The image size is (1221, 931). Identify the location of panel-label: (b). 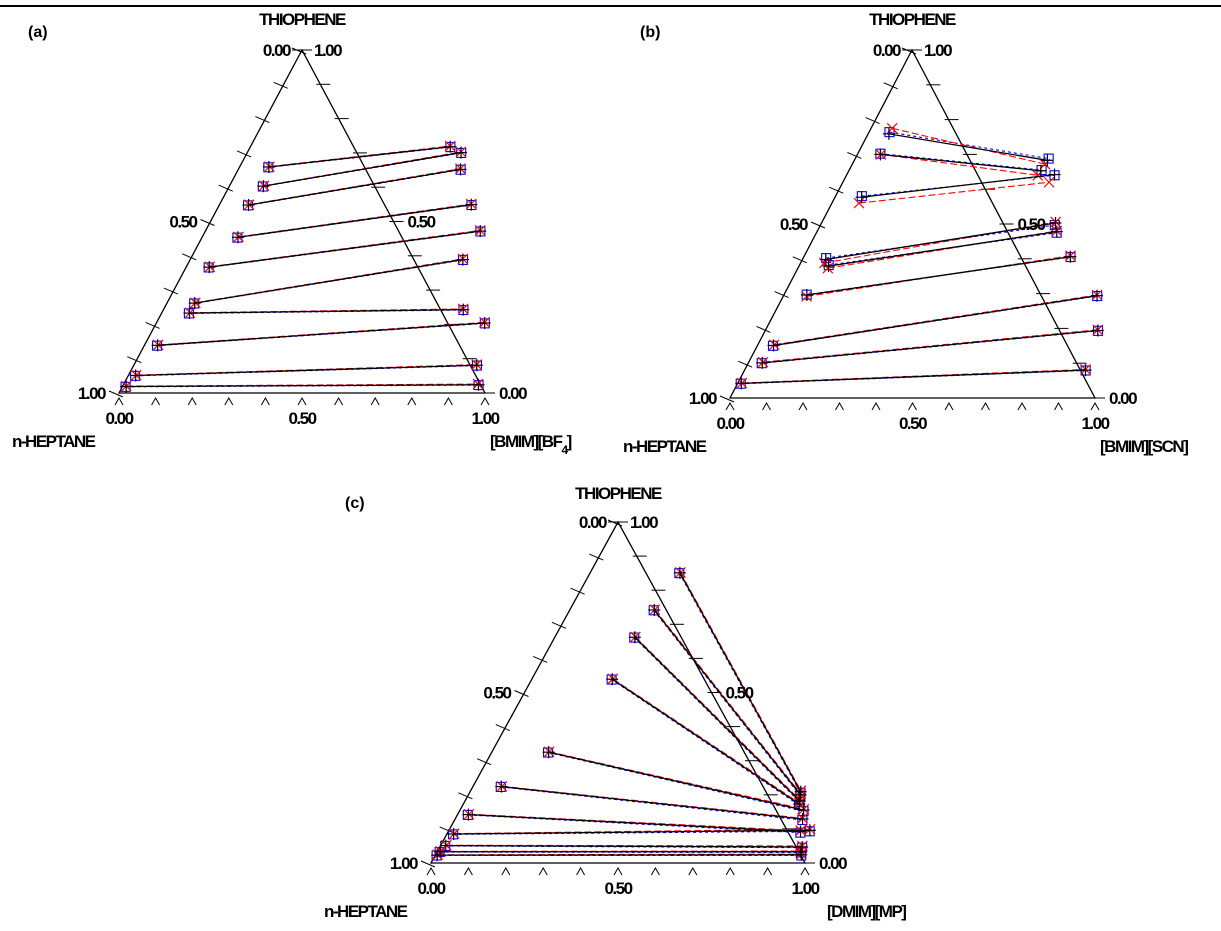
(650, 32).